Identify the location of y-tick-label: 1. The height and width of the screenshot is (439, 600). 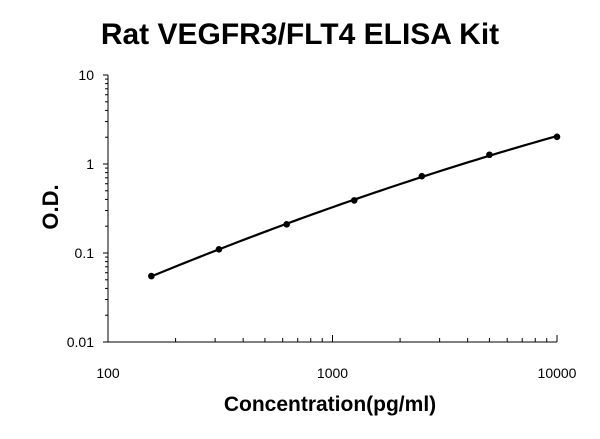
(90, 164).